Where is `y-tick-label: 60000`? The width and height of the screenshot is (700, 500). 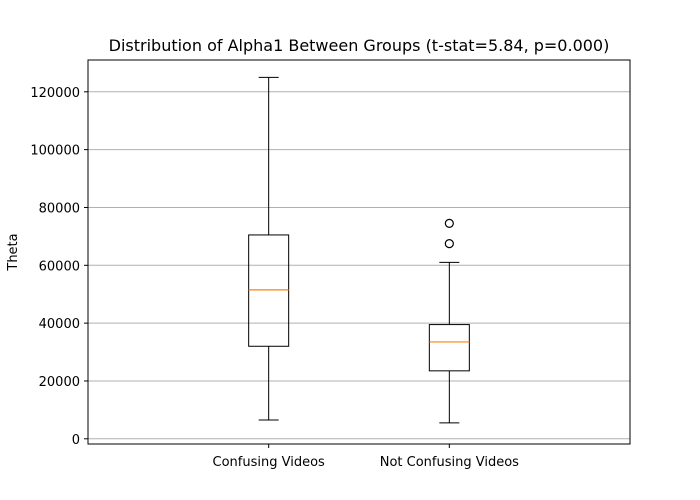
y-tick-label: 60000 is located at coordinates (59, 266).